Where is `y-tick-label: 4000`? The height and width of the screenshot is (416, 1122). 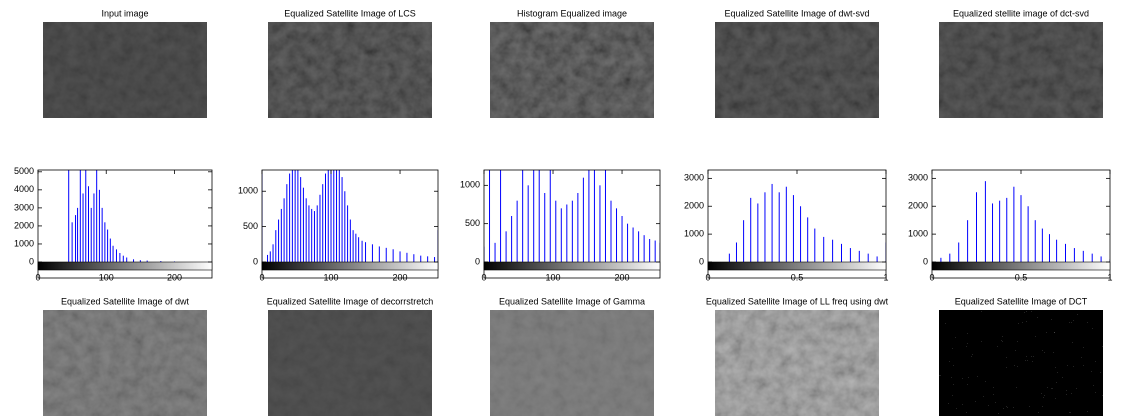
y-tick-label: 4000 is located at coordinates (24, 189).